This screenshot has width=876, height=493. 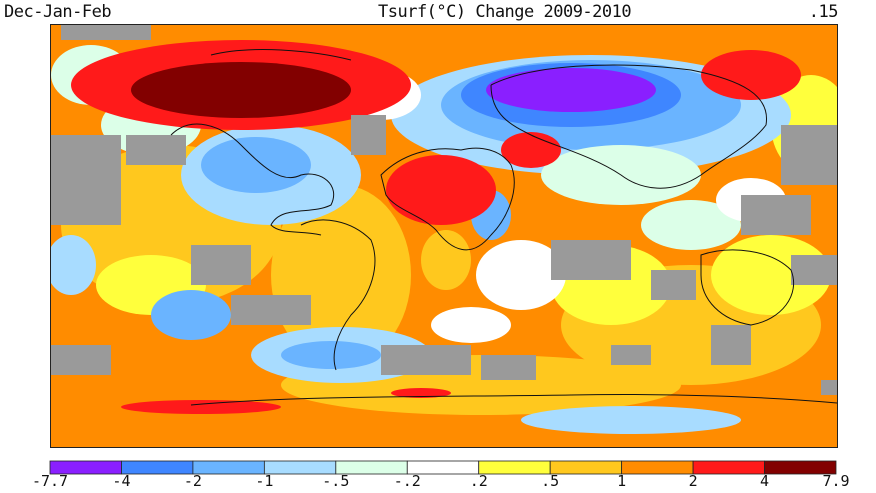 What do you see at coordinates (407, 481) in the screenshot?
I see `legend-tick-label: -.2` at bounding box center [407, 481].